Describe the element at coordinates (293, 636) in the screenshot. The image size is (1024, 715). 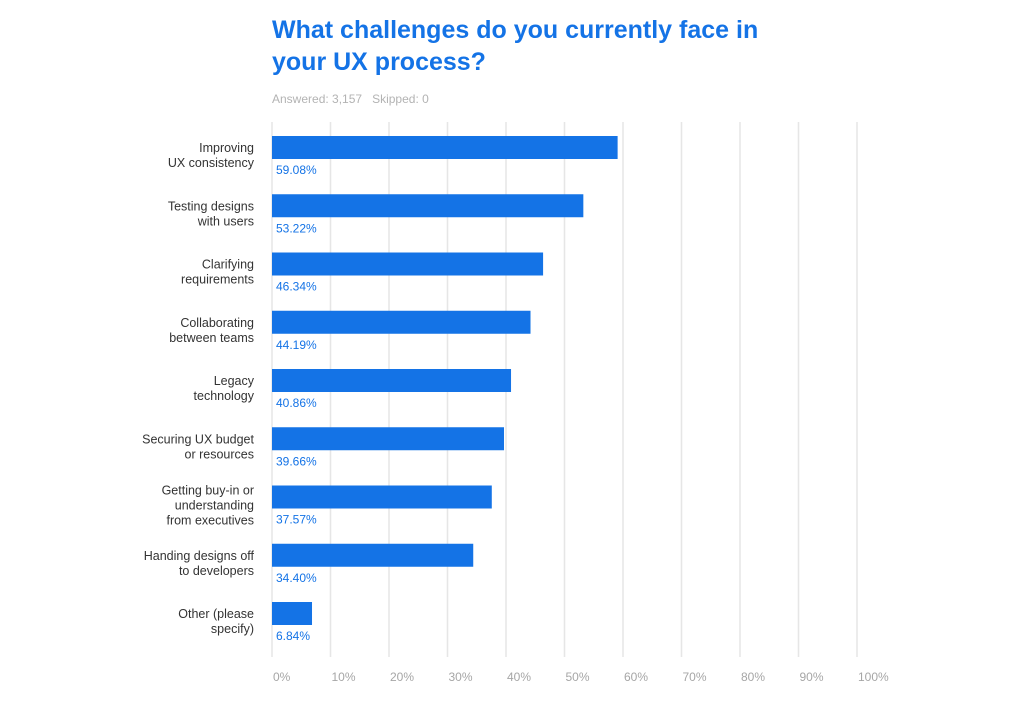
I see `data-label: 6.84%` at that location.